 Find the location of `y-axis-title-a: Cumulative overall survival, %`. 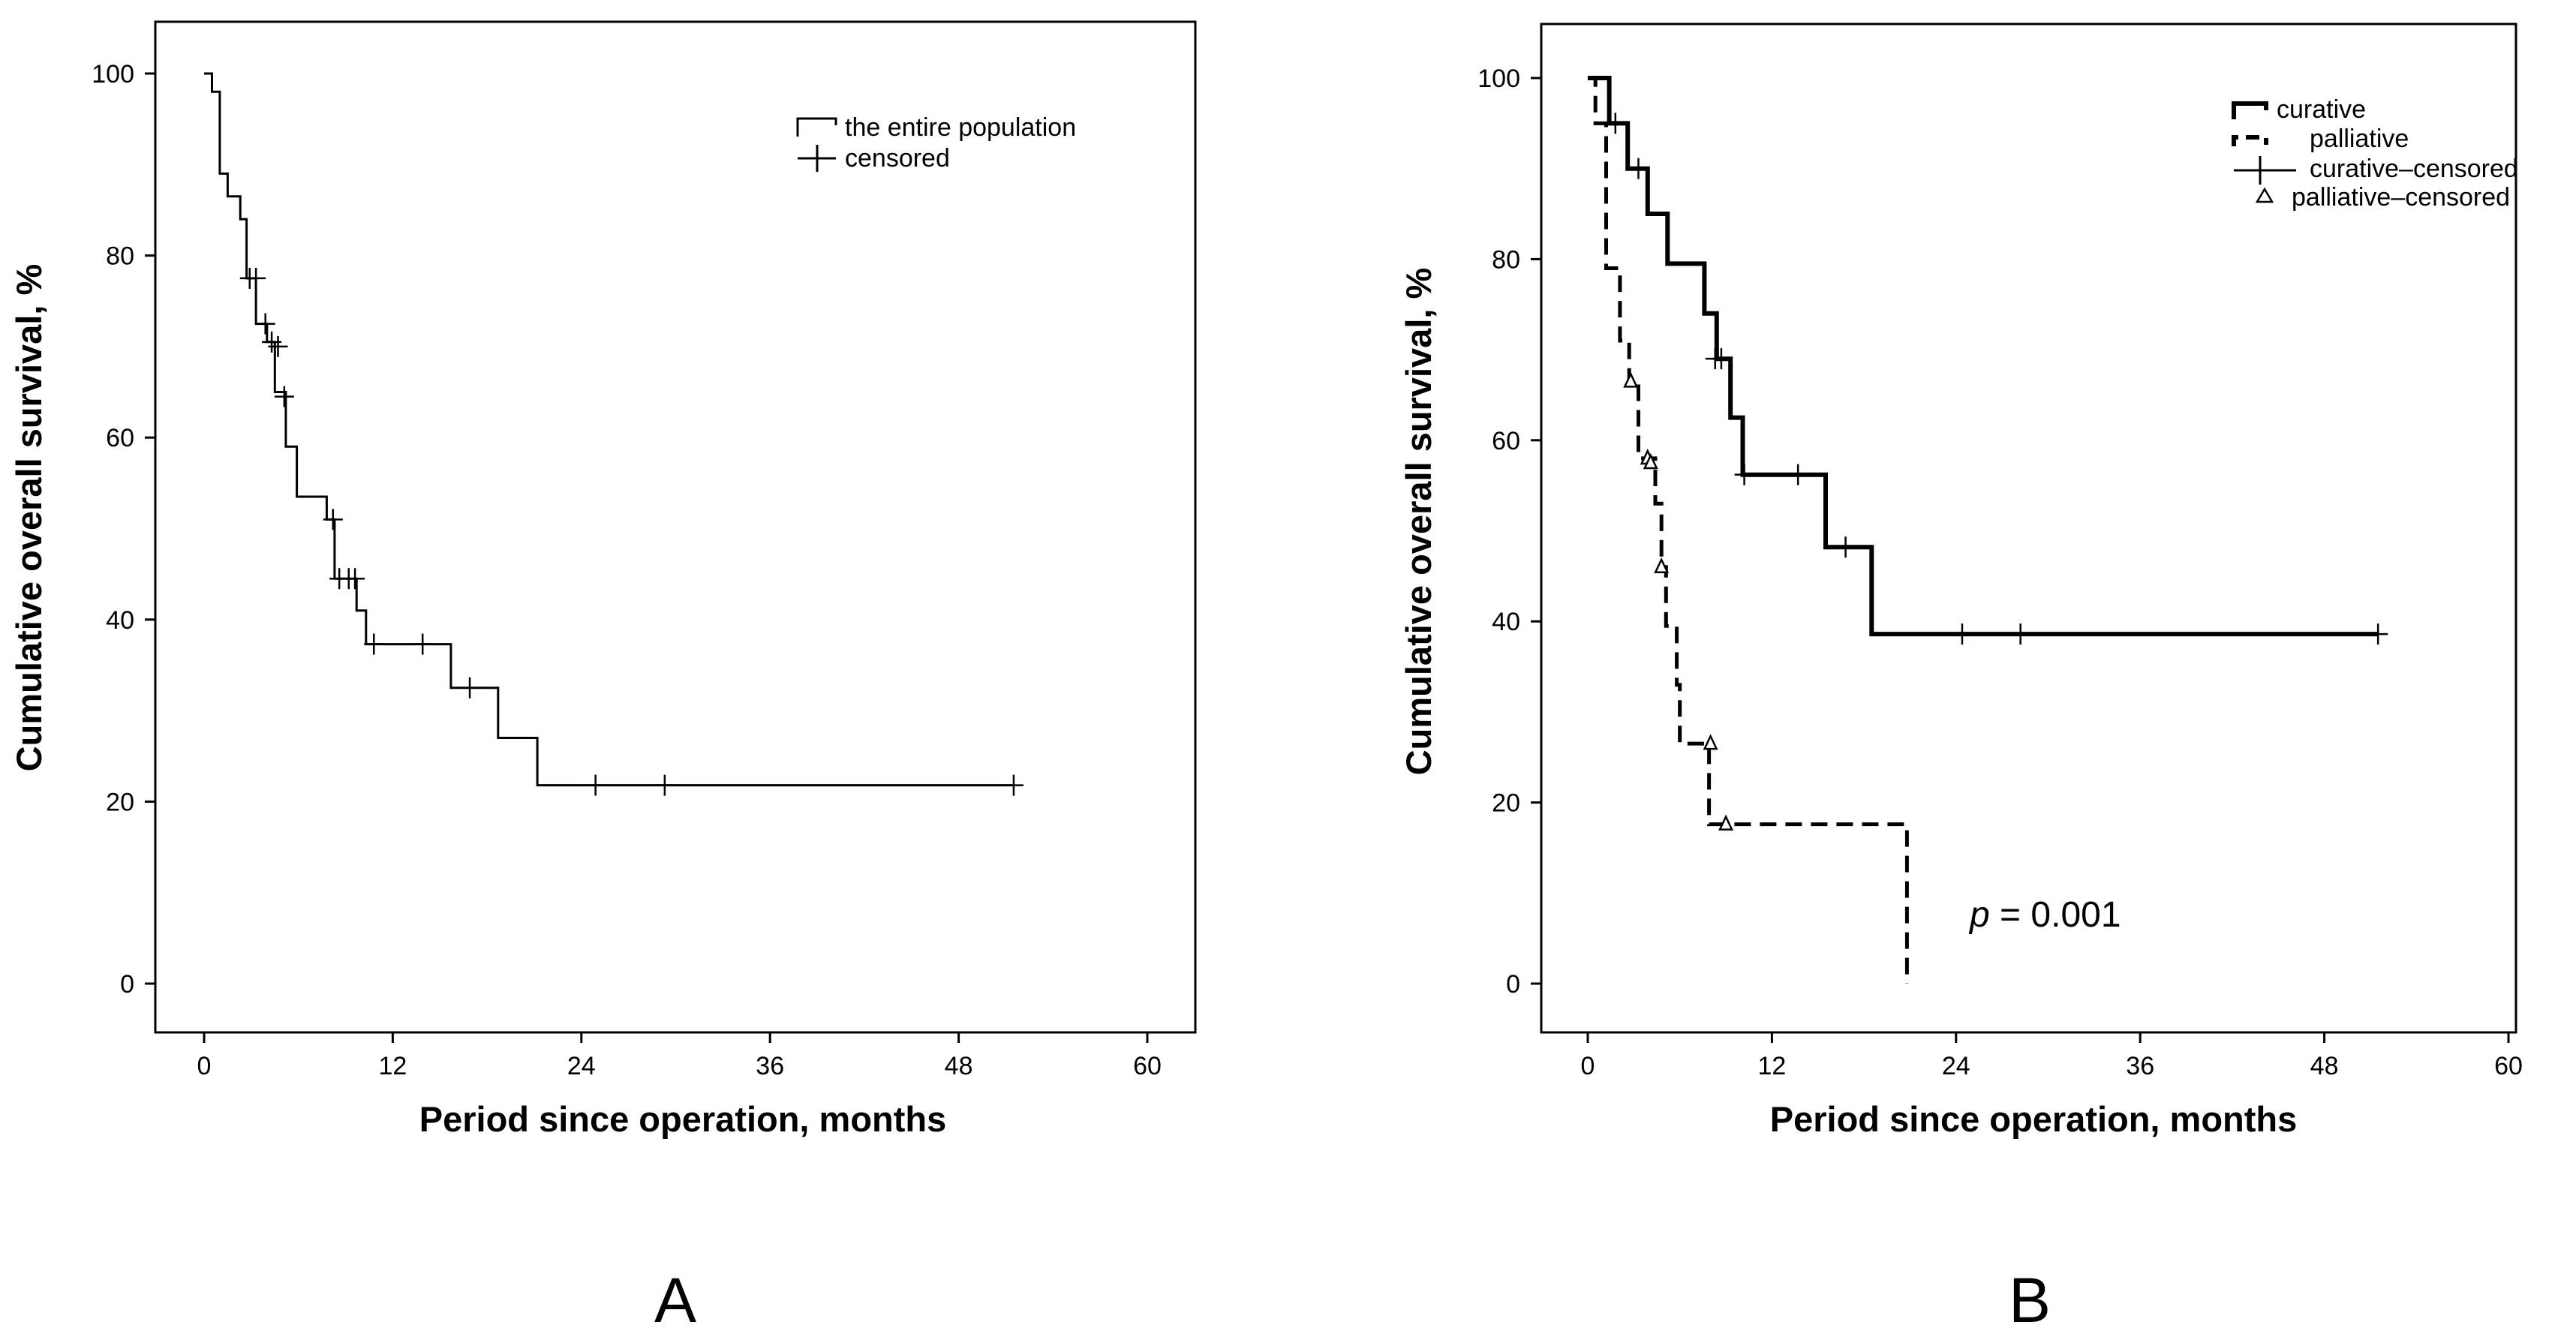

y-axis-title-a: Cumulative overall survival, % is located at coordinates (29, 518).